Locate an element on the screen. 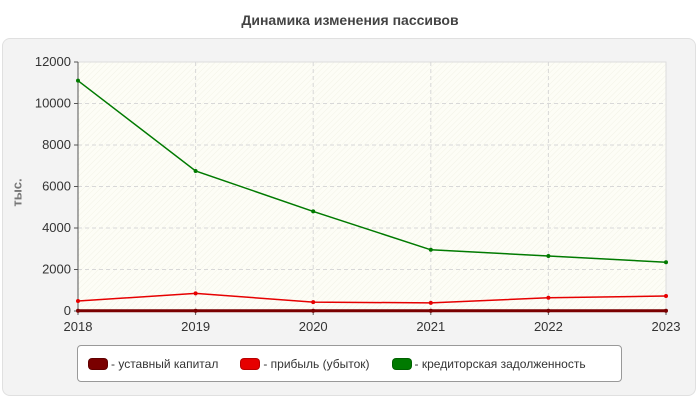 This screenshot has width=700, height=400. legend-item: - кредиторская задолженность is located at coordinates (488, 363).